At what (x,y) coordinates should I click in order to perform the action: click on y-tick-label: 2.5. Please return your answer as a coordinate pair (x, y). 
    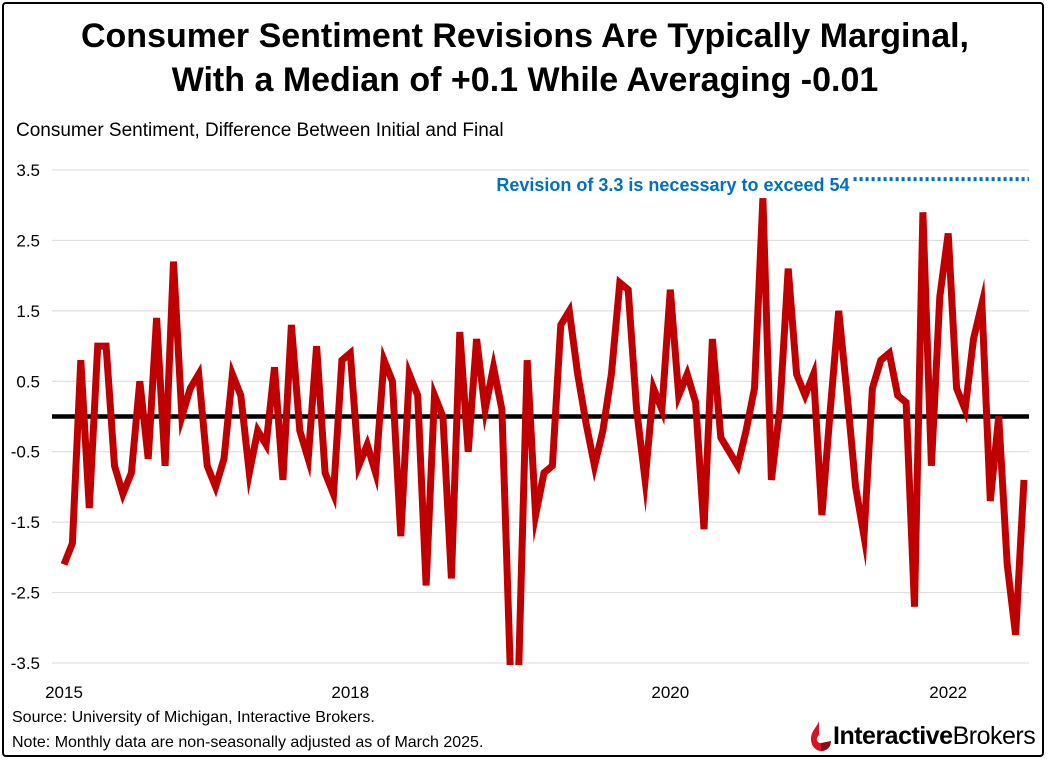
    Looking at the image, I should click on (28, 240).